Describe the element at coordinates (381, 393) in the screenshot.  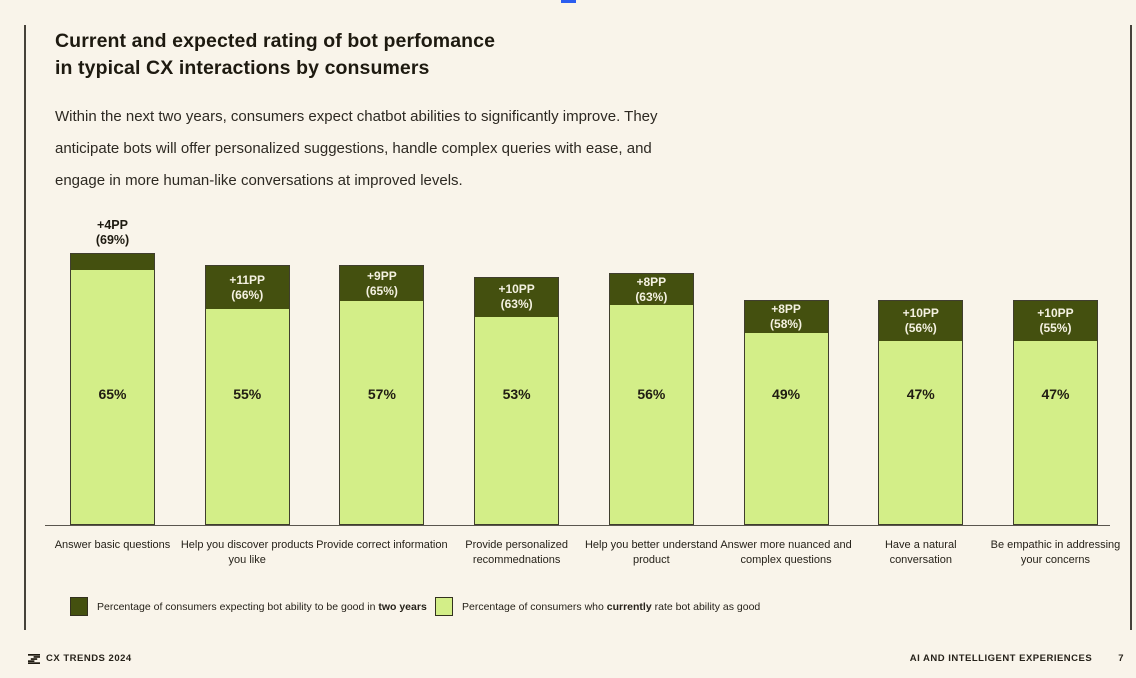
I see `bar-current-value: 57%` at that location.